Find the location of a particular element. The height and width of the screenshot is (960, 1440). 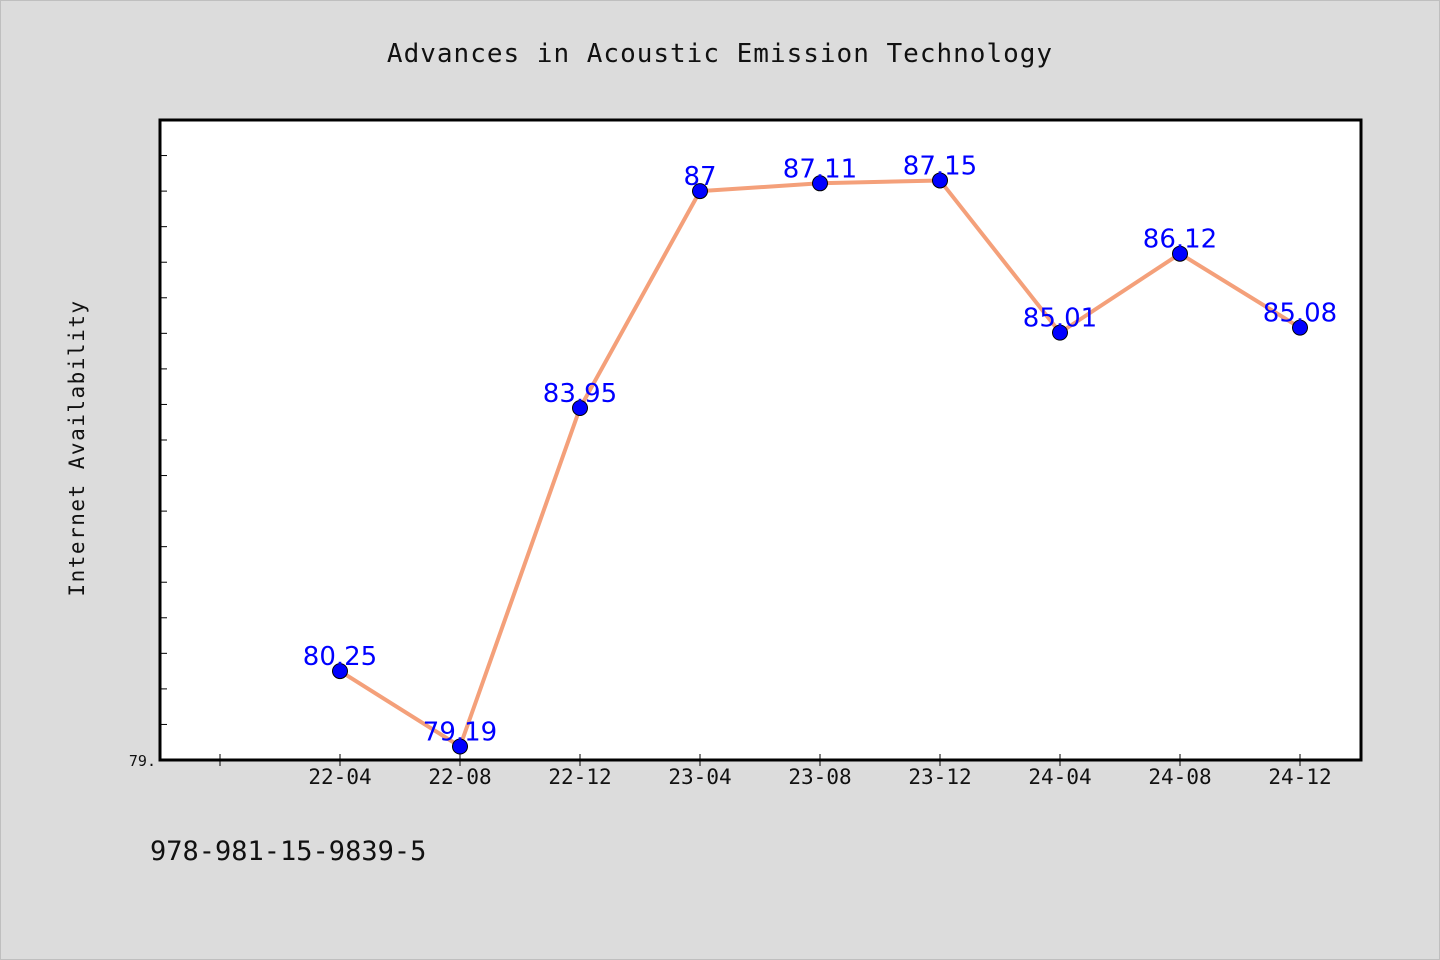

x-tick-label: 24-04 is located at coordinates (1059, 777).